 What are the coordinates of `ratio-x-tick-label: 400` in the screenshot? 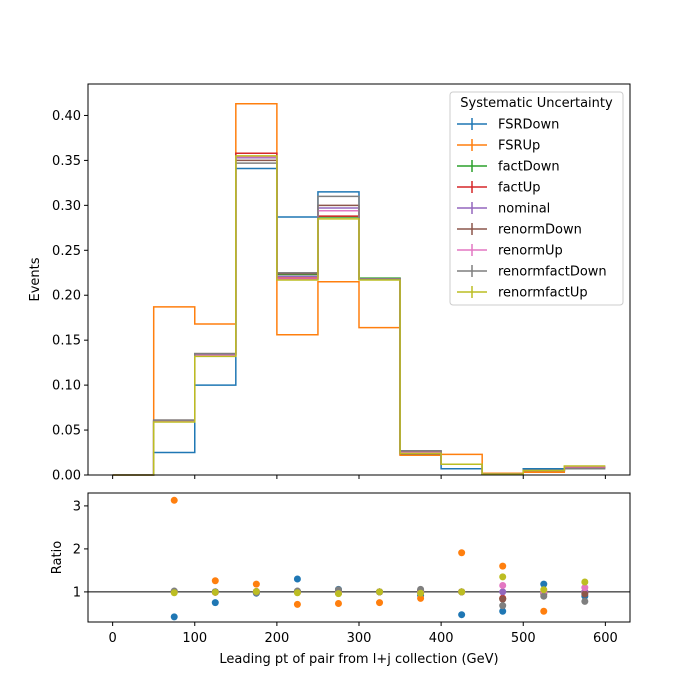 It's located at (441, 638).